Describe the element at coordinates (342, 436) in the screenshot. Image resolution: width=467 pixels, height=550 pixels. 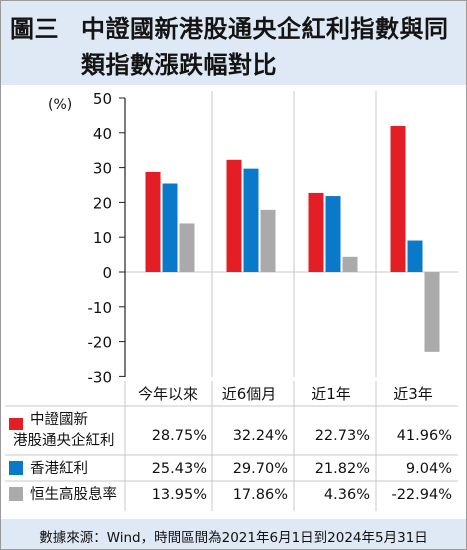
I see `data-value: 22.73%` at that location.